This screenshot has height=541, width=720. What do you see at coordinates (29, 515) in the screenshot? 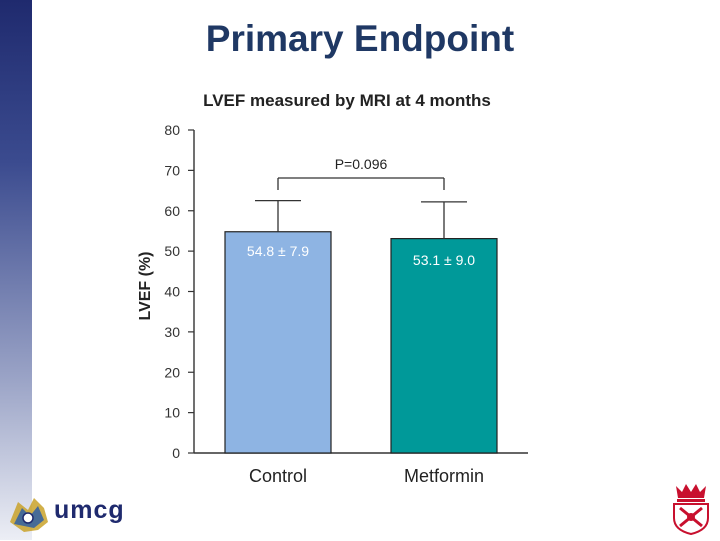
I see `umcg-emblem-icon` at bounding box center [29, 515].